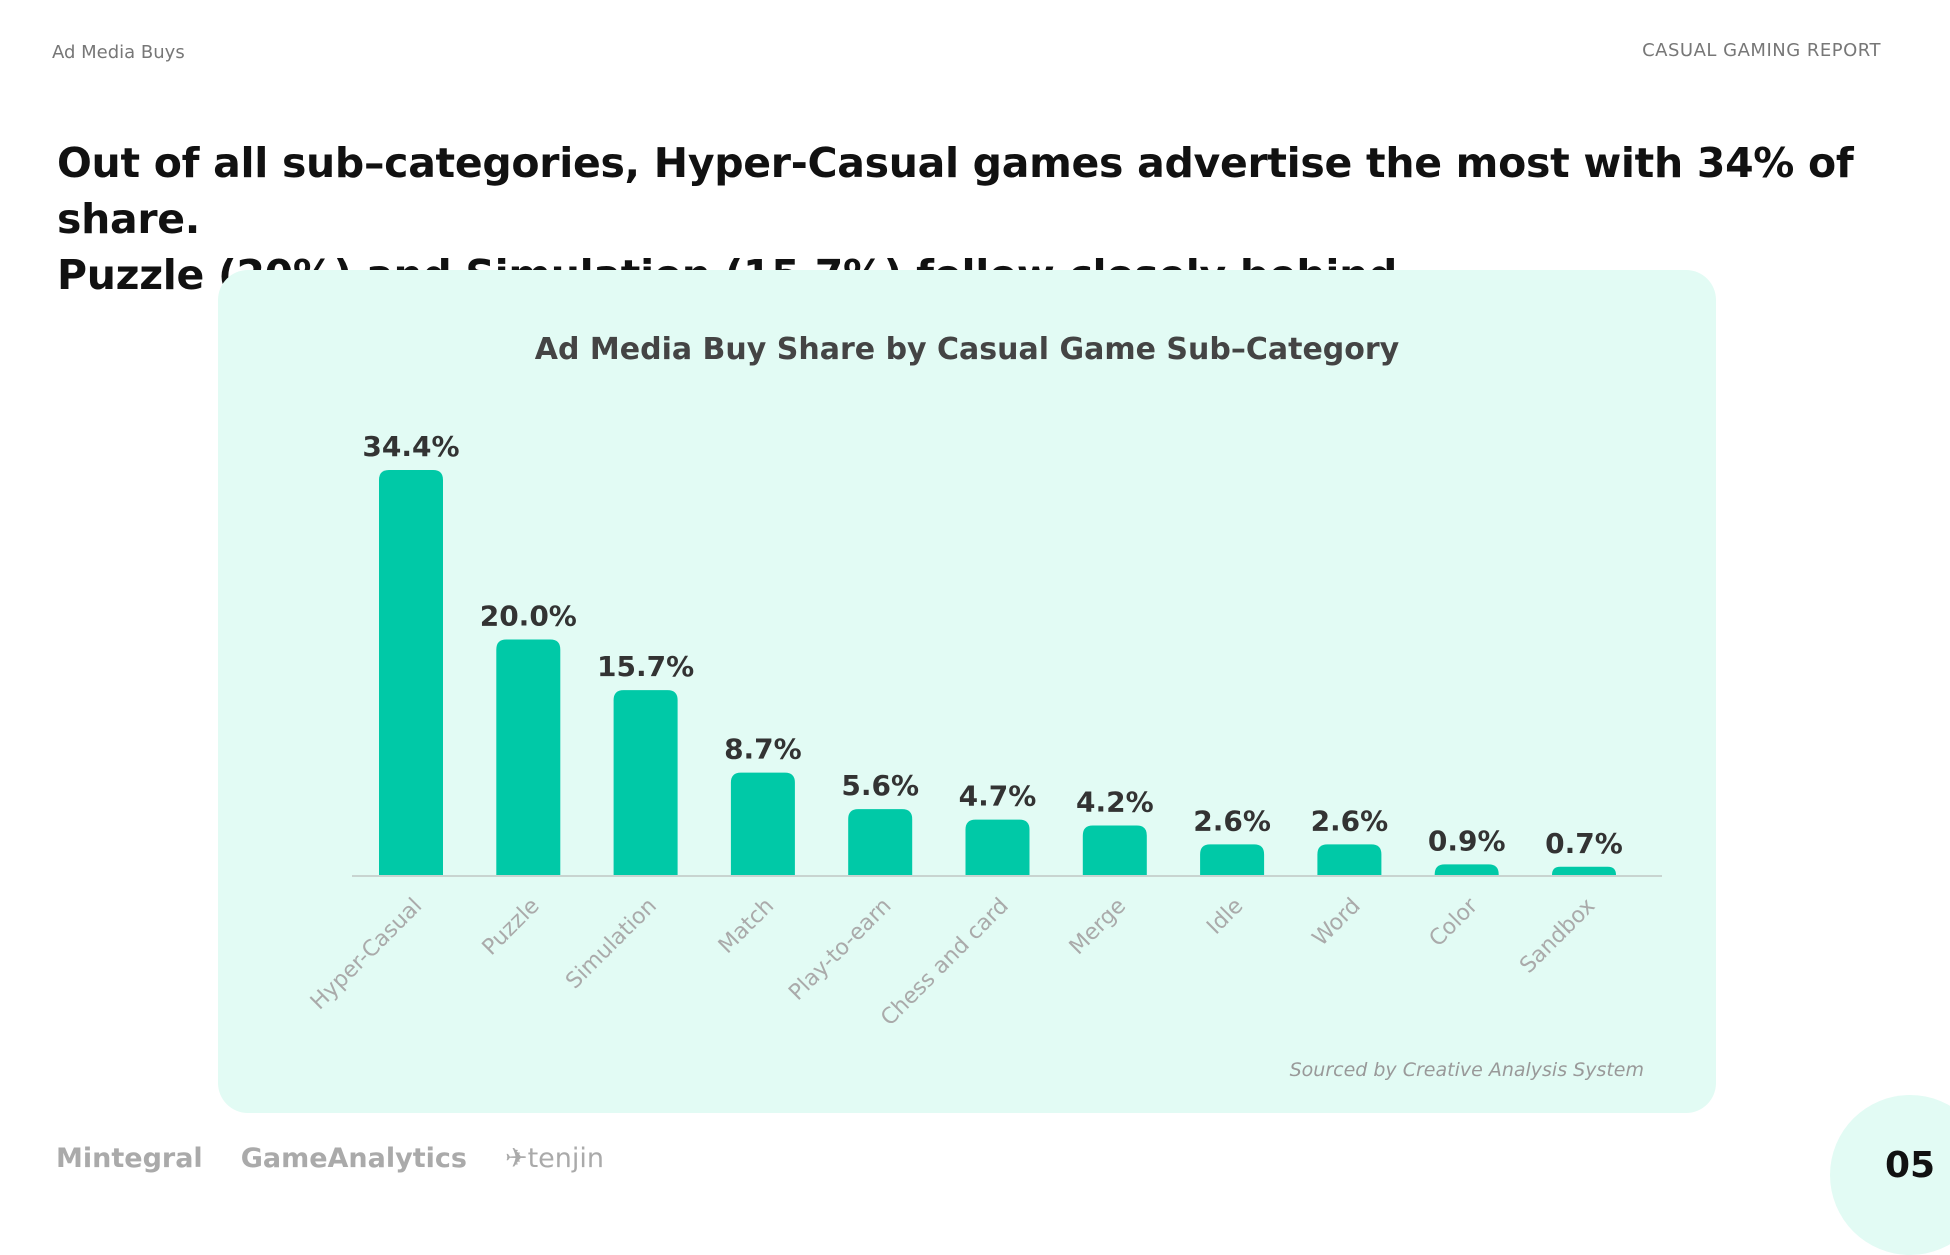  What do you see at coordinates (1225, 917) in the screenshot?
I see `category-label: Idle` at bounding box center [1225, 917].